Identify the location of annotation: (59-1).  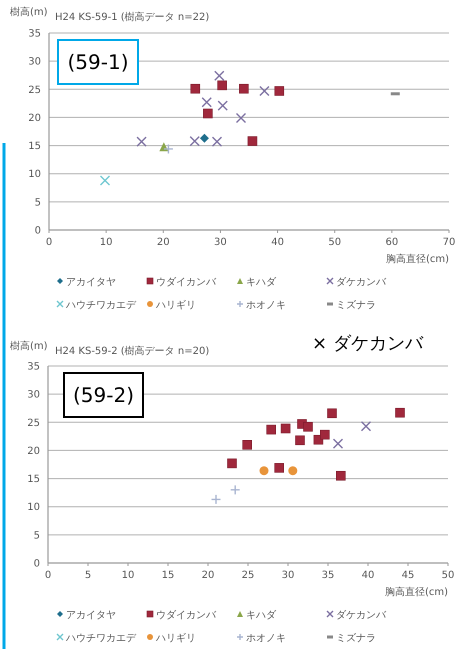
(98, 62).